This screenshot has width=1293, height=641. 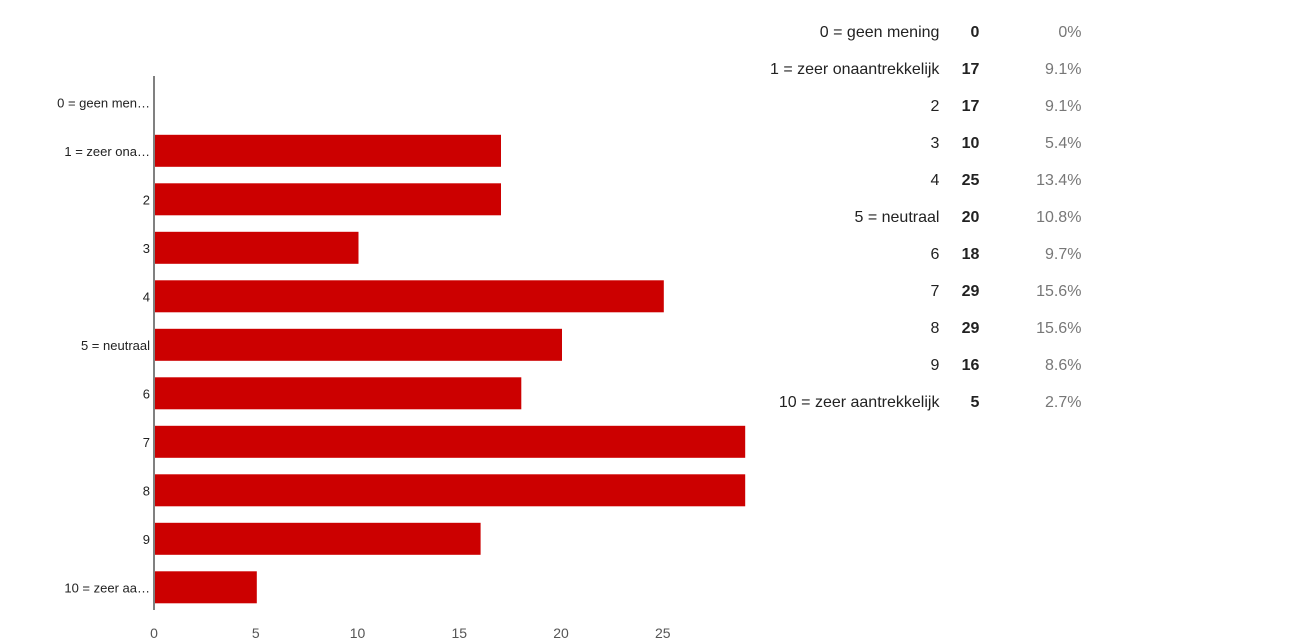 I want to click on summary-percent: 8.6%, so click(x=1063, y=365).